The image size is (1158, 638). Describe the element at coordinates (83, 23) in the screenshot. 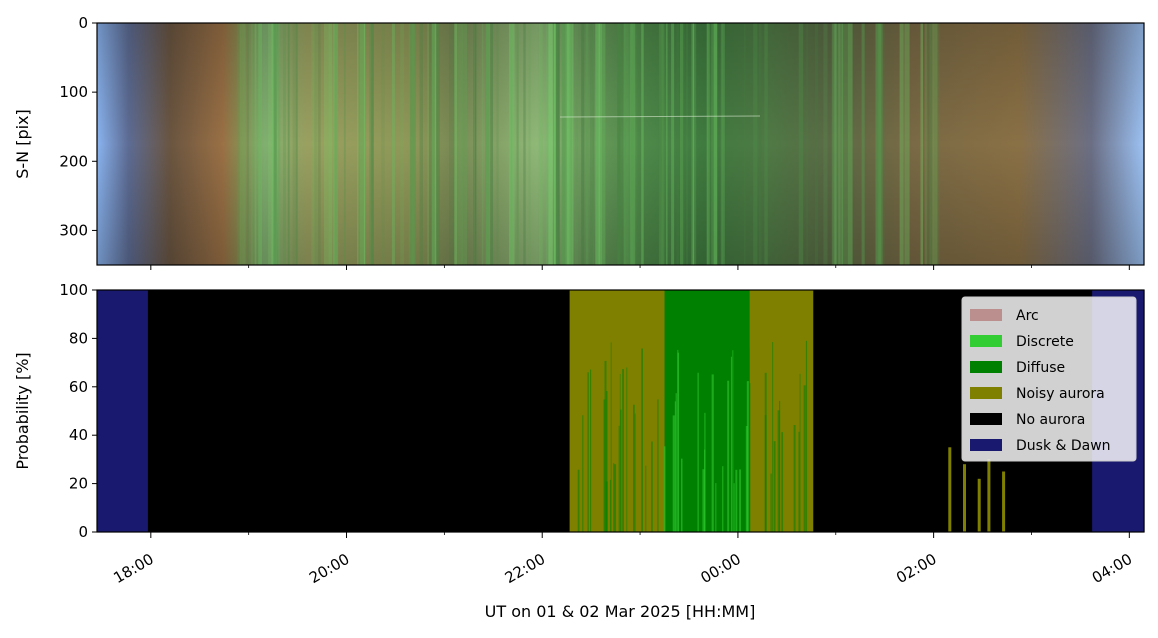

I see `keogram-y-tick-label: 0` at that location.